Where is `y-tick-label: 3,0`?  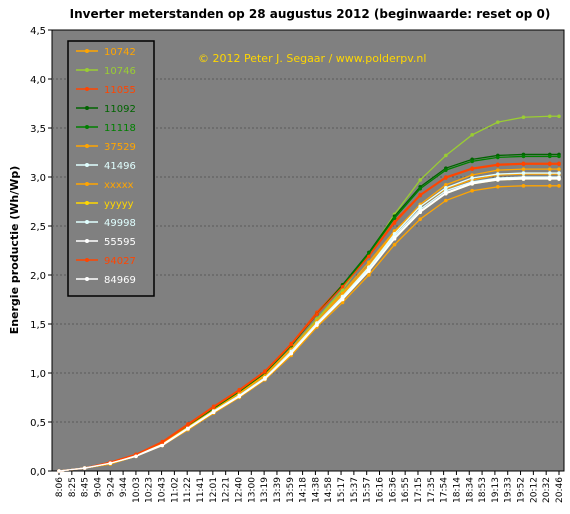
y-tick-label: 3,0 is located at coordinates (38, 178).